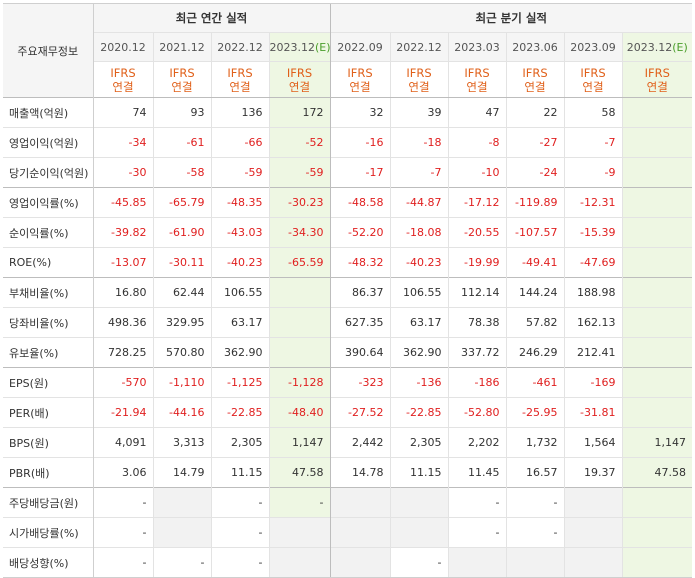 This screenshot has height=578, width=695. What do you see at coordinates (48, 142) in the screenshot?
I see `row-label: 영업이익(억원)` at bounding box center [48, 142].